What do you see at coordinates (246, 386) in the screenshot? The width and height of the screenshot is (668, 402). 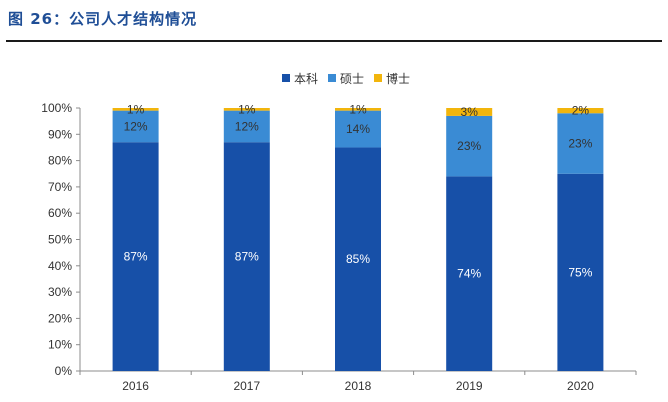 I see `x-tick-label: 2017` at bounding box center [246, 386].